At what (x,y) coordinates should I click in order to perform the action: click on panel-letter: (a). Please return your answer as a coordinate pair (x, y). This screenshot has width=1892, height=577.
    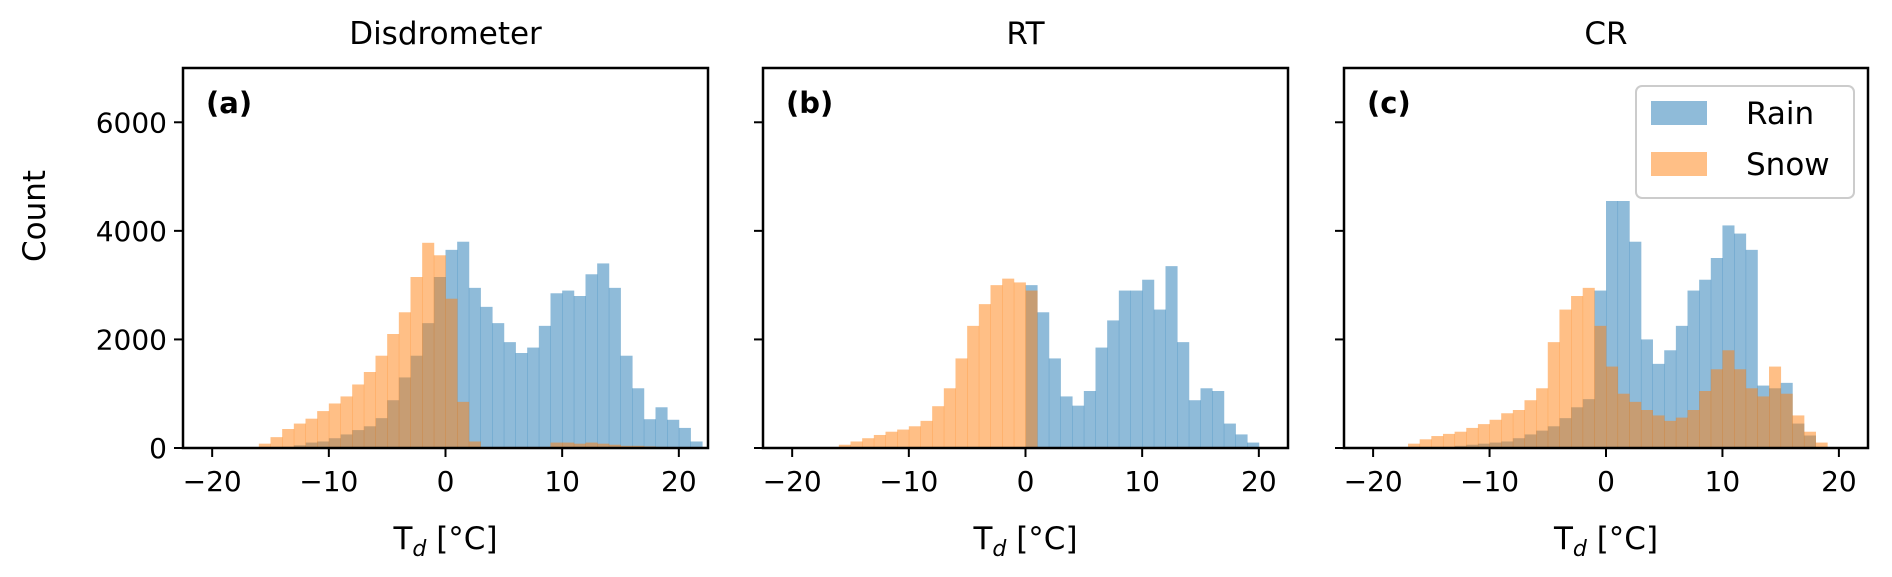
    Looking at the image, I should click on (229, 103).